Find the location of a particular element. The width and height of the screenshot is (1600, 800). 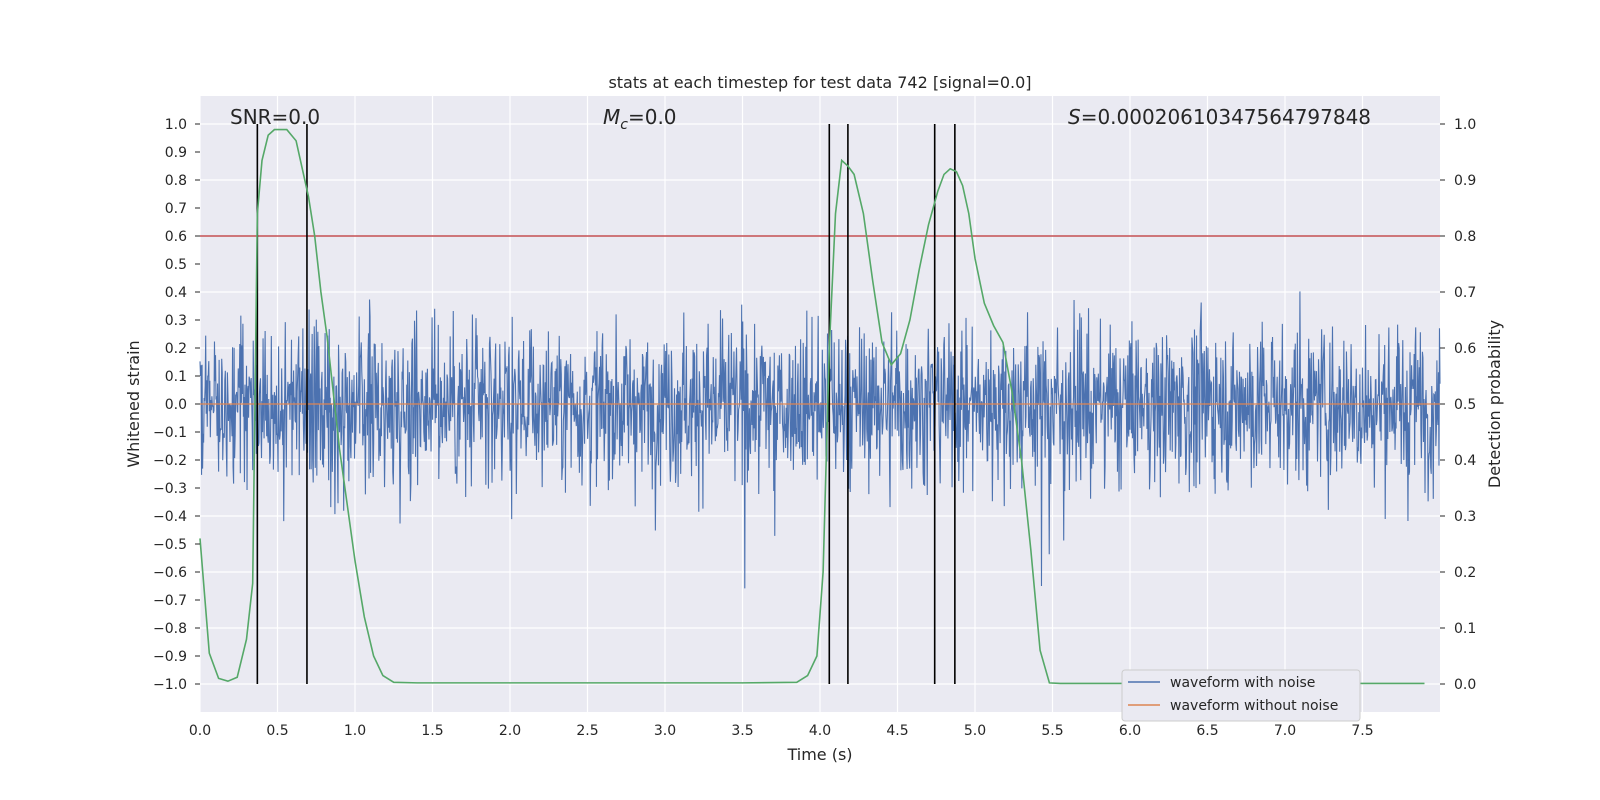

y-tick-label-left: −0.1 is located at coordinates (170, 433).